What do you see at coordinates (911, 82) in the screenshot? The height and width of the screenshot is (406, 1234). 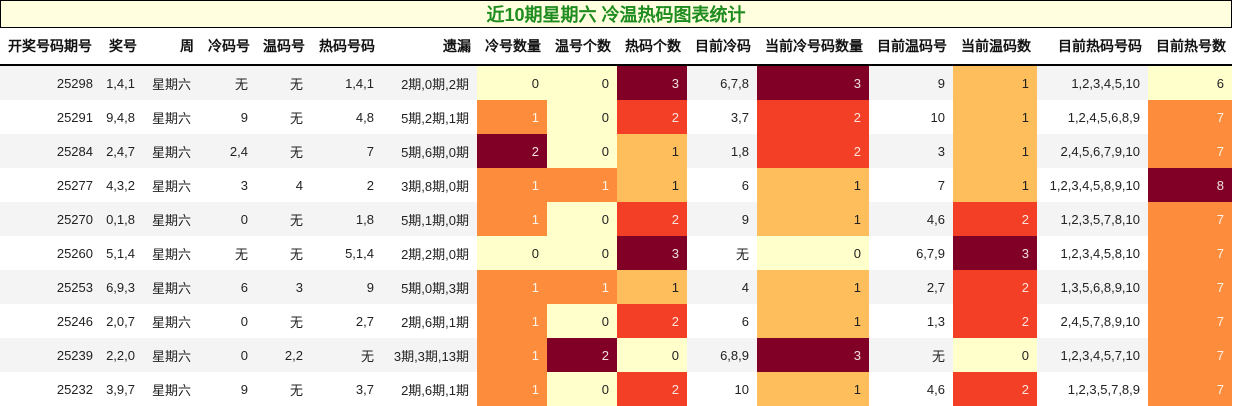 I see `current-warm-cell: 9` at bounding box center [911, 82].